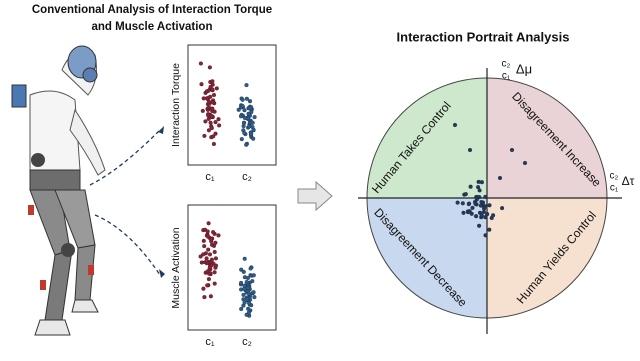 The image size is (640, 361). Describe the element at coordinates (176, 267) in the screenshot. I see `y-axis-label: Muscle Activation` at that location.